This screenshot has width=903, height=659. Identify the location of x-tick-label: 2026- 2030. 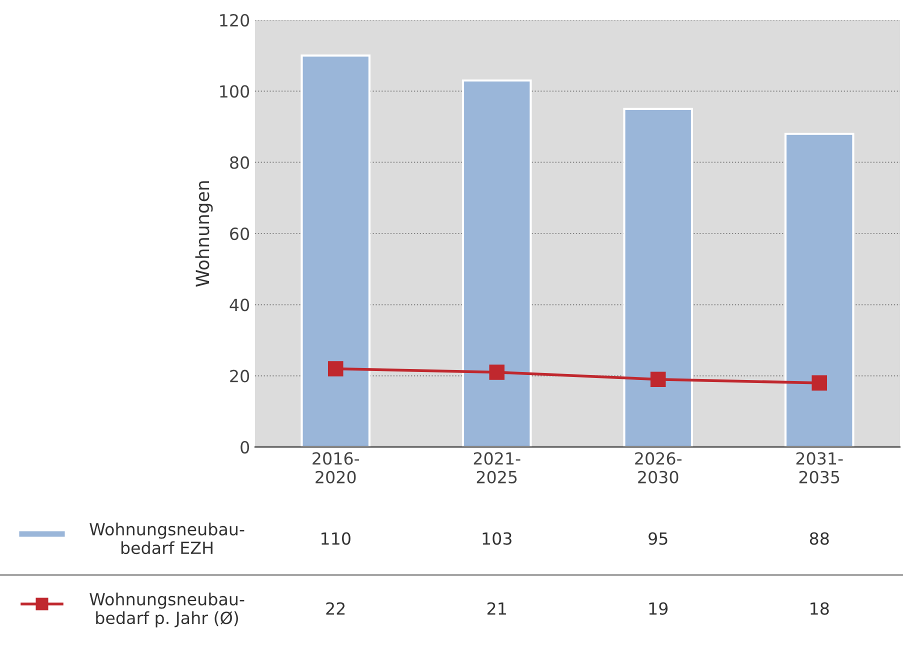
(658, 468).